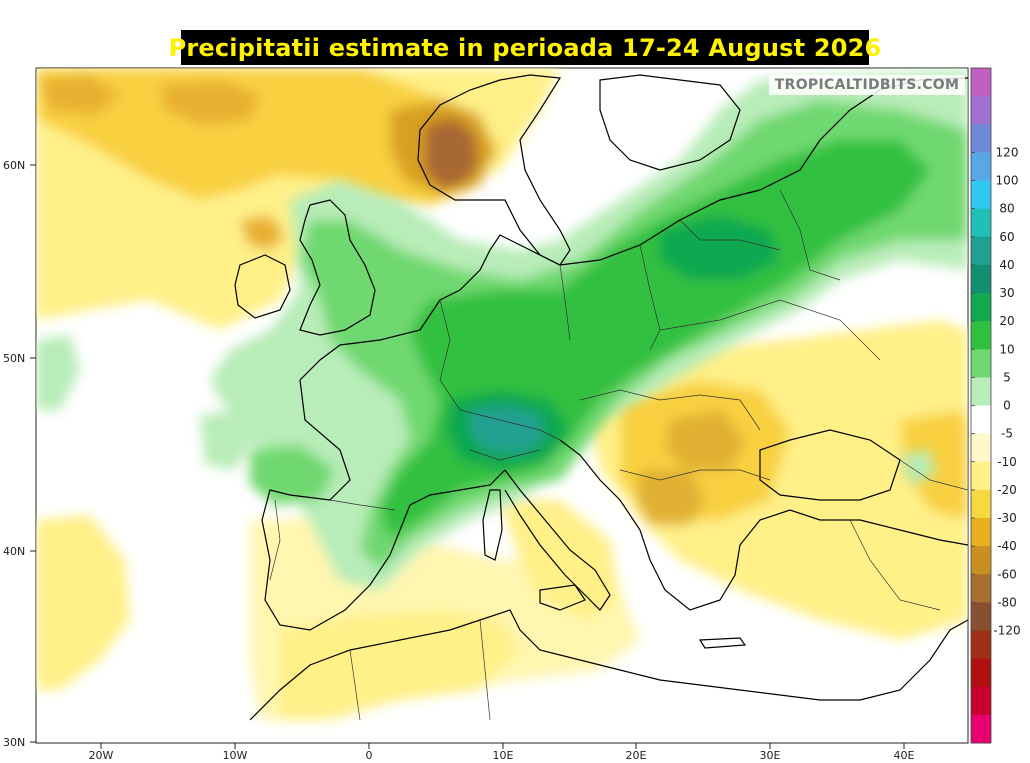 The height and width of the screenshot is (763, 1030). Describe the element at coordinates (235, 755) in the screenshot. I see `lon-label: 10W` at that location.